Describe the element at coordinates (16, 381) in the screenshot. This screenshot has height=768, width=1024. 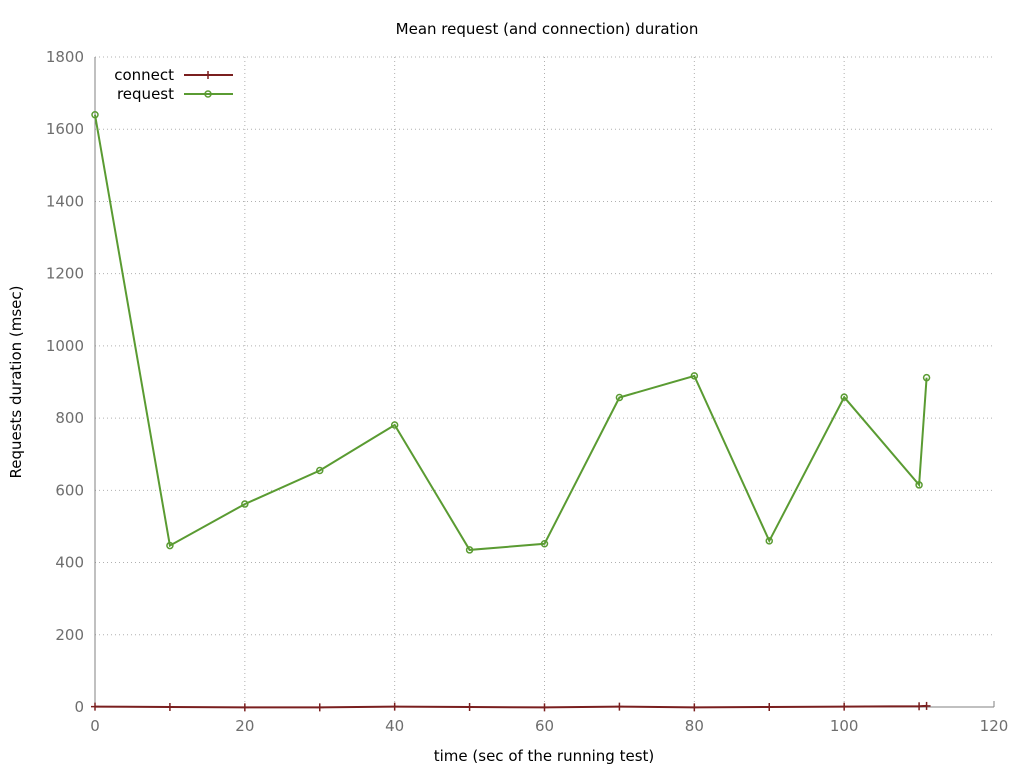
I see `y-axis-title: Requests duration (msec)` at that location.